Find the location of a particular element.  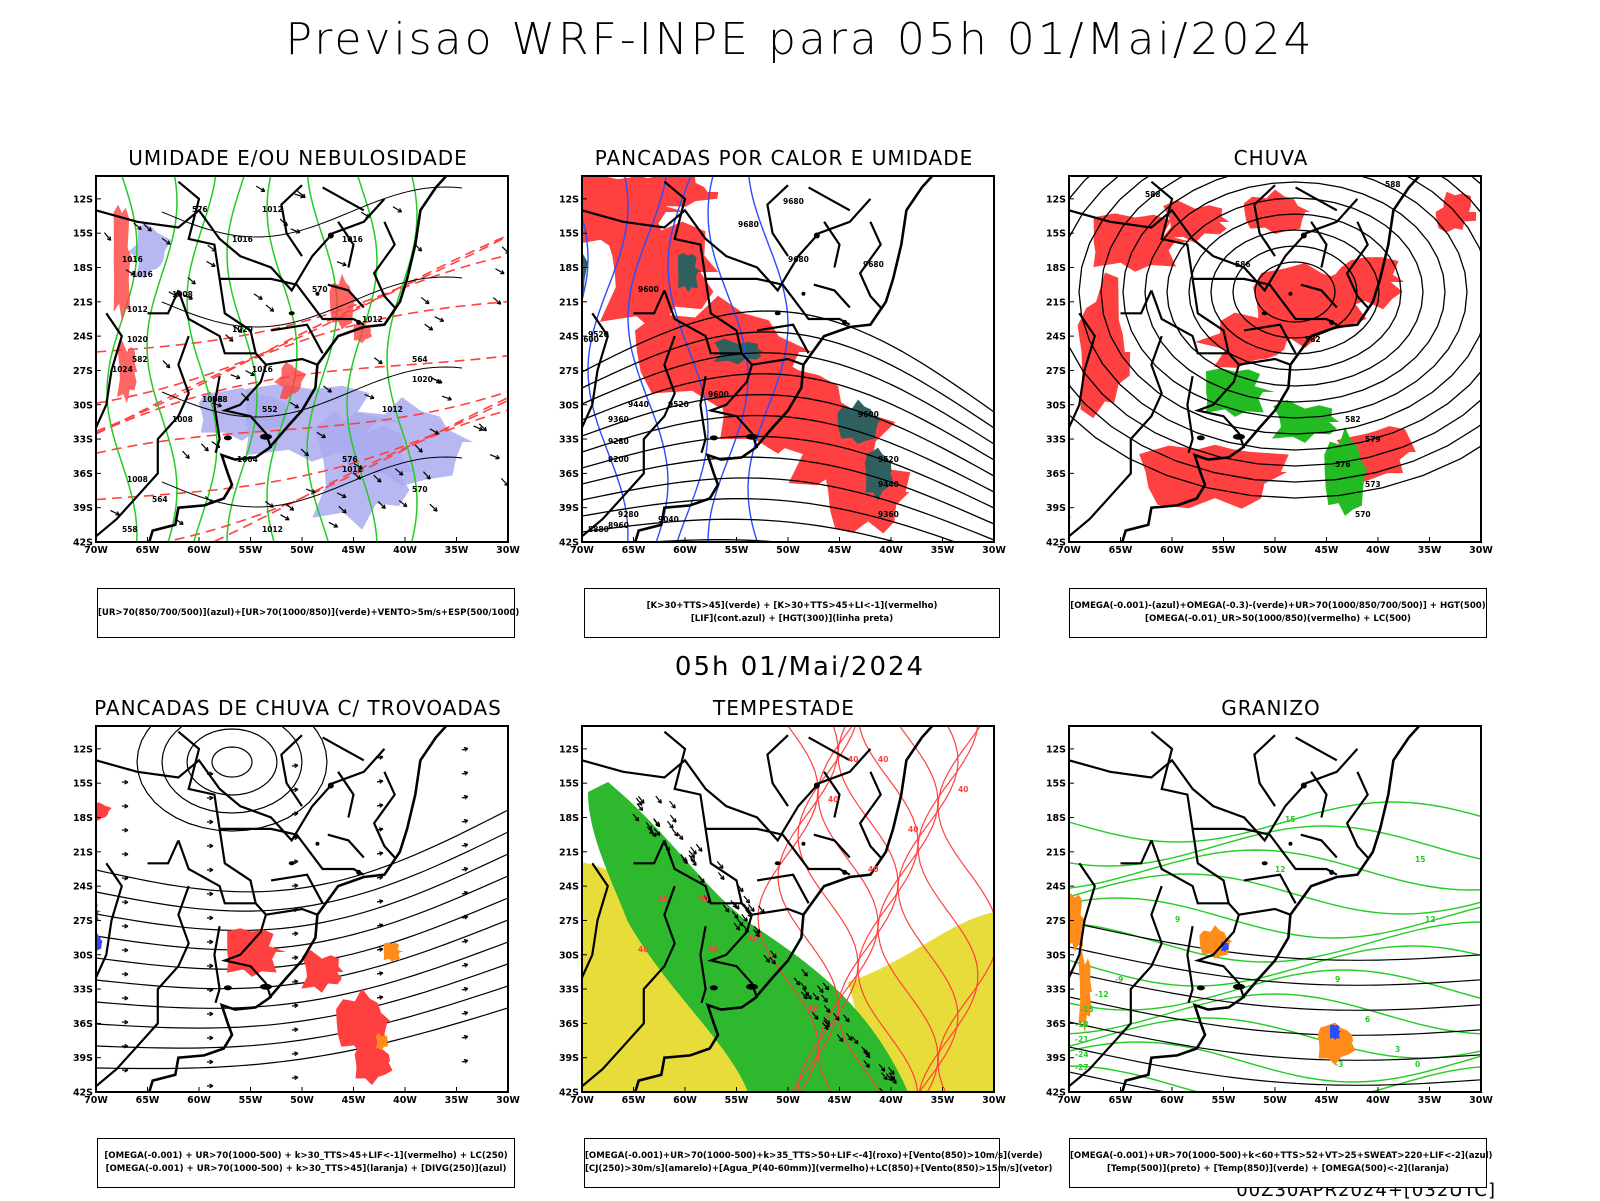

hgt300-contour is located at coordinates (788, 543).